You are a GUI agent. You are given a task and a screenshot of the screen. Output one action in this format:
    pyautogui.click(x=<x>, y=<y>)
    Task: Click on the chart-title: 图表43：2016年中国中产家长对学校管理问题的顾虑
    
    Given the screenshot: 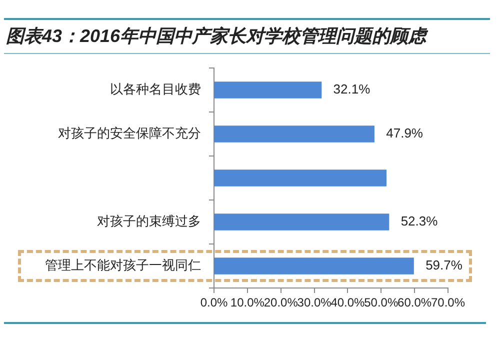 What is the action you would take?
    pyautogui.click(x=247, y=36)
    